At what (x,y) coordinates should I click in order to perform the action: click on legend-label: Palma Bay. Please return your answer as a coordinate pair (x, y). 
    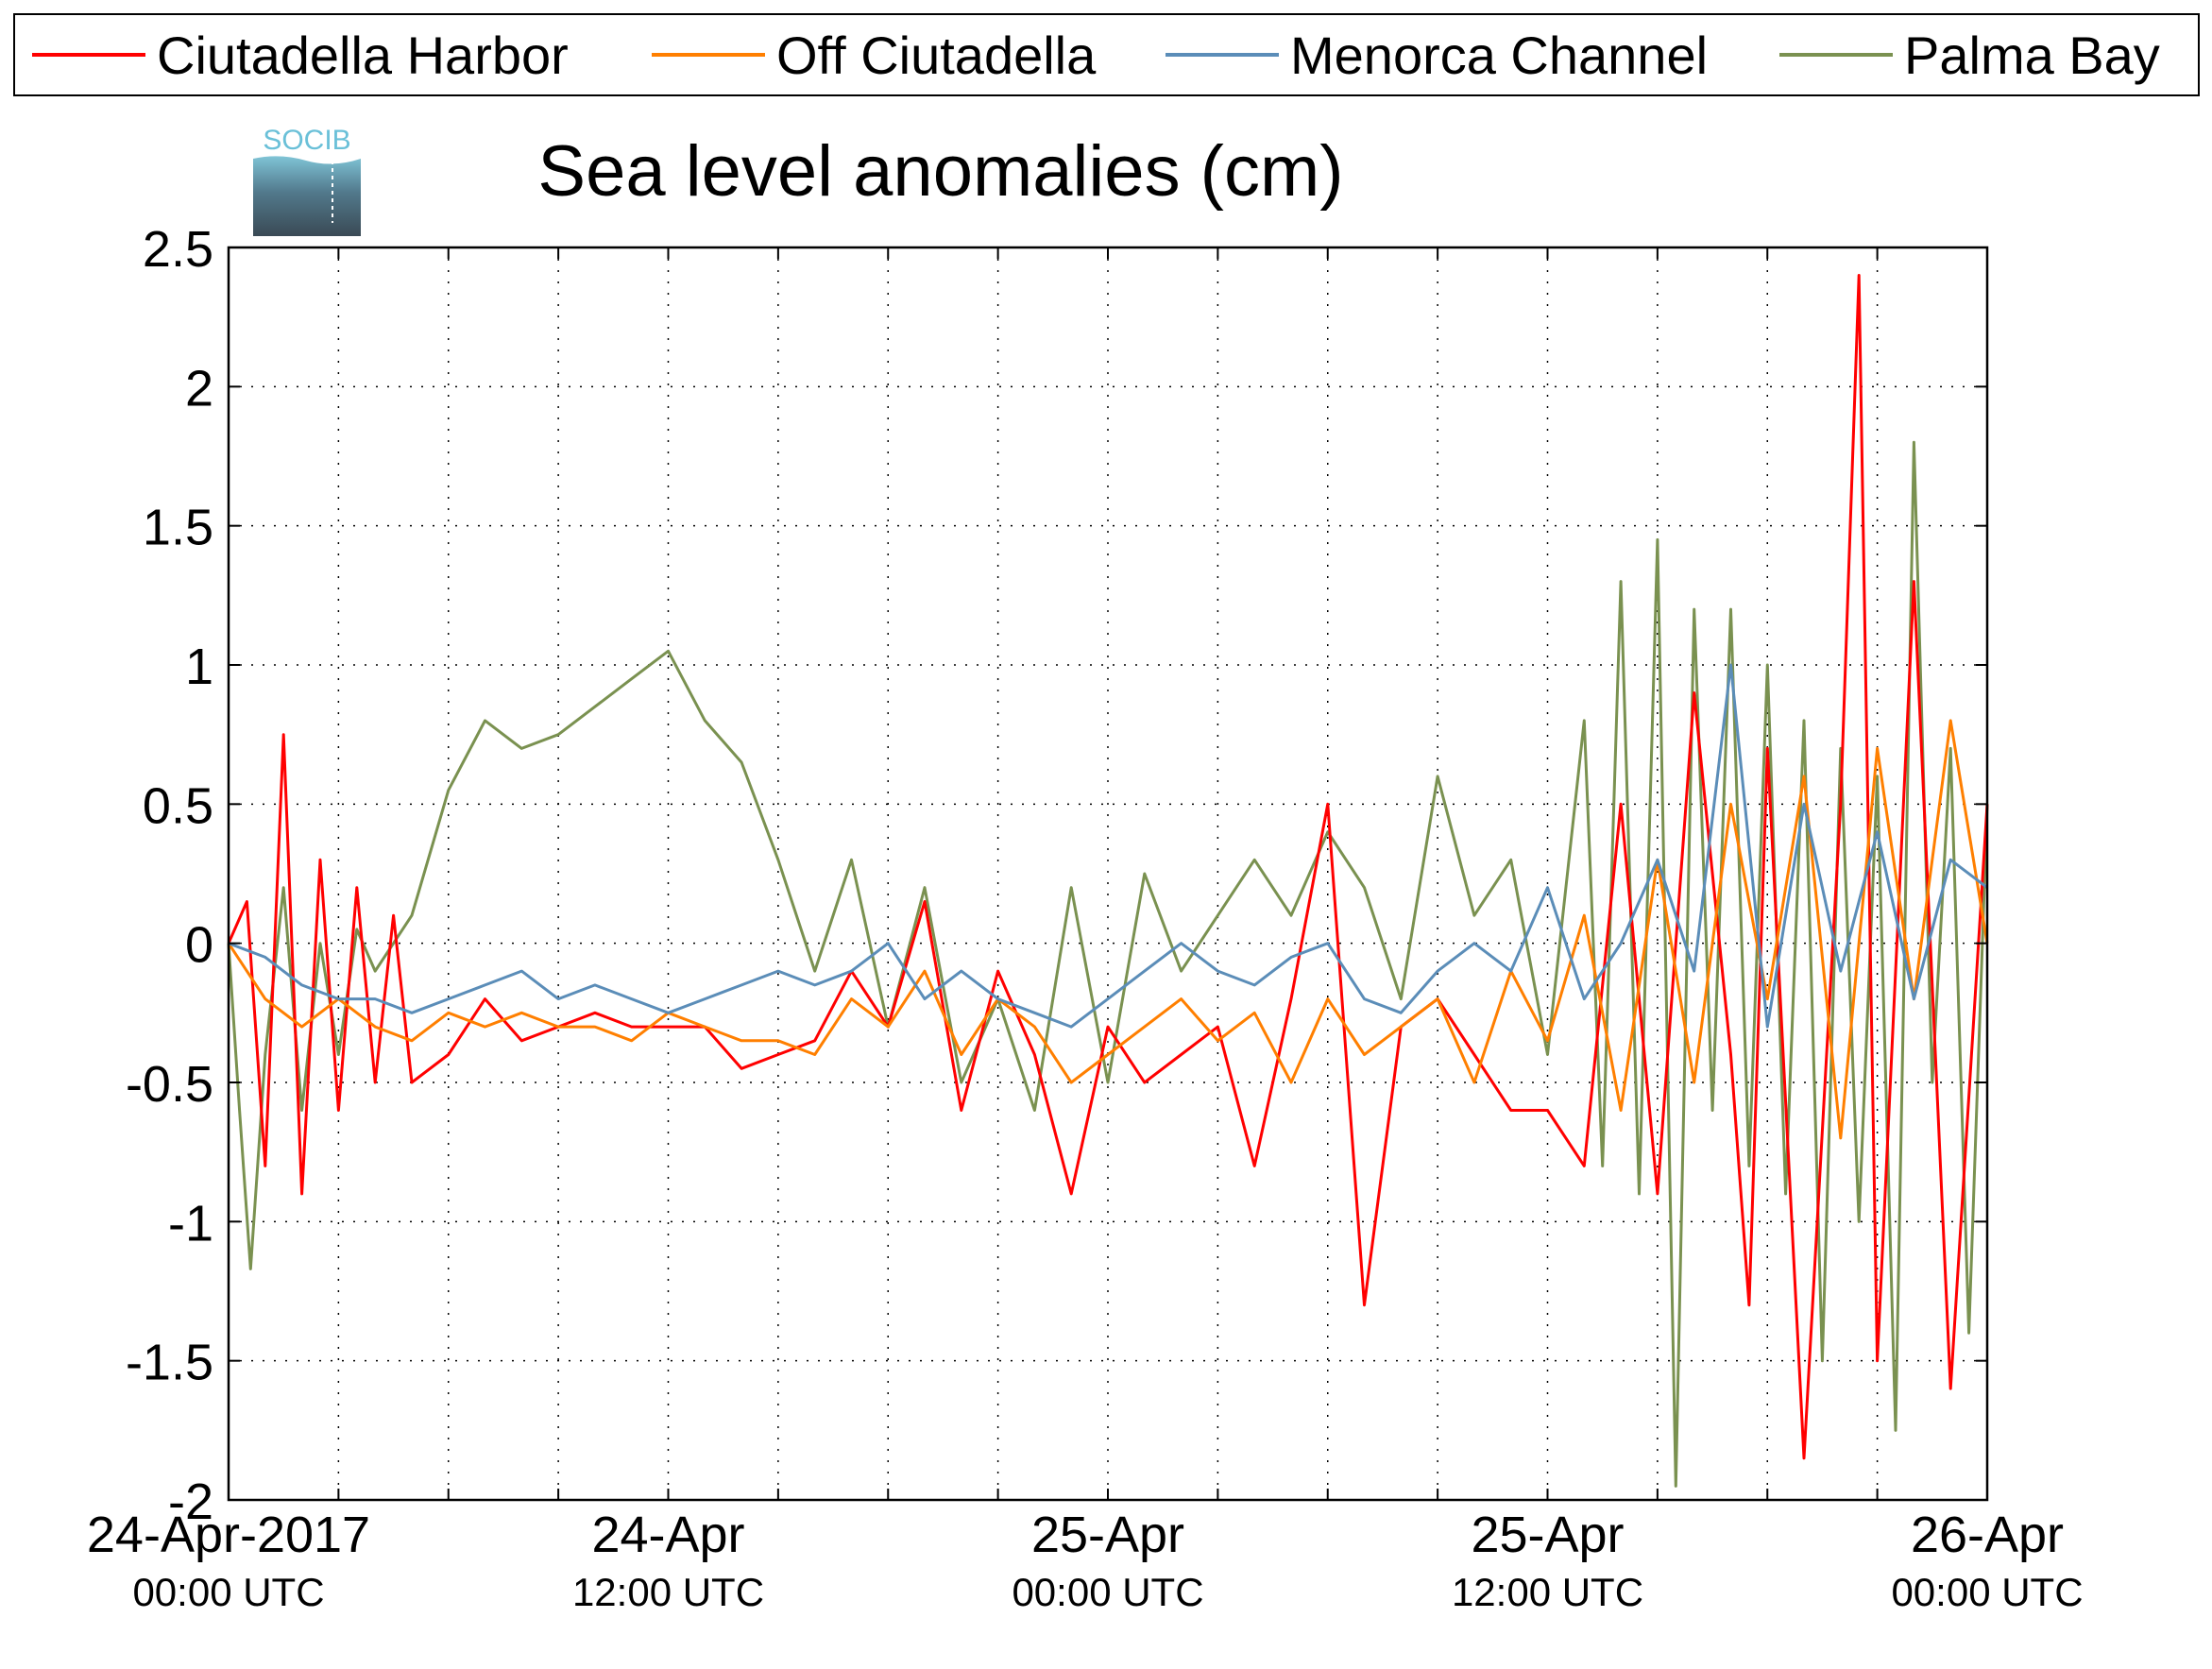
    Looking at the image, I should click on (2032, 55).